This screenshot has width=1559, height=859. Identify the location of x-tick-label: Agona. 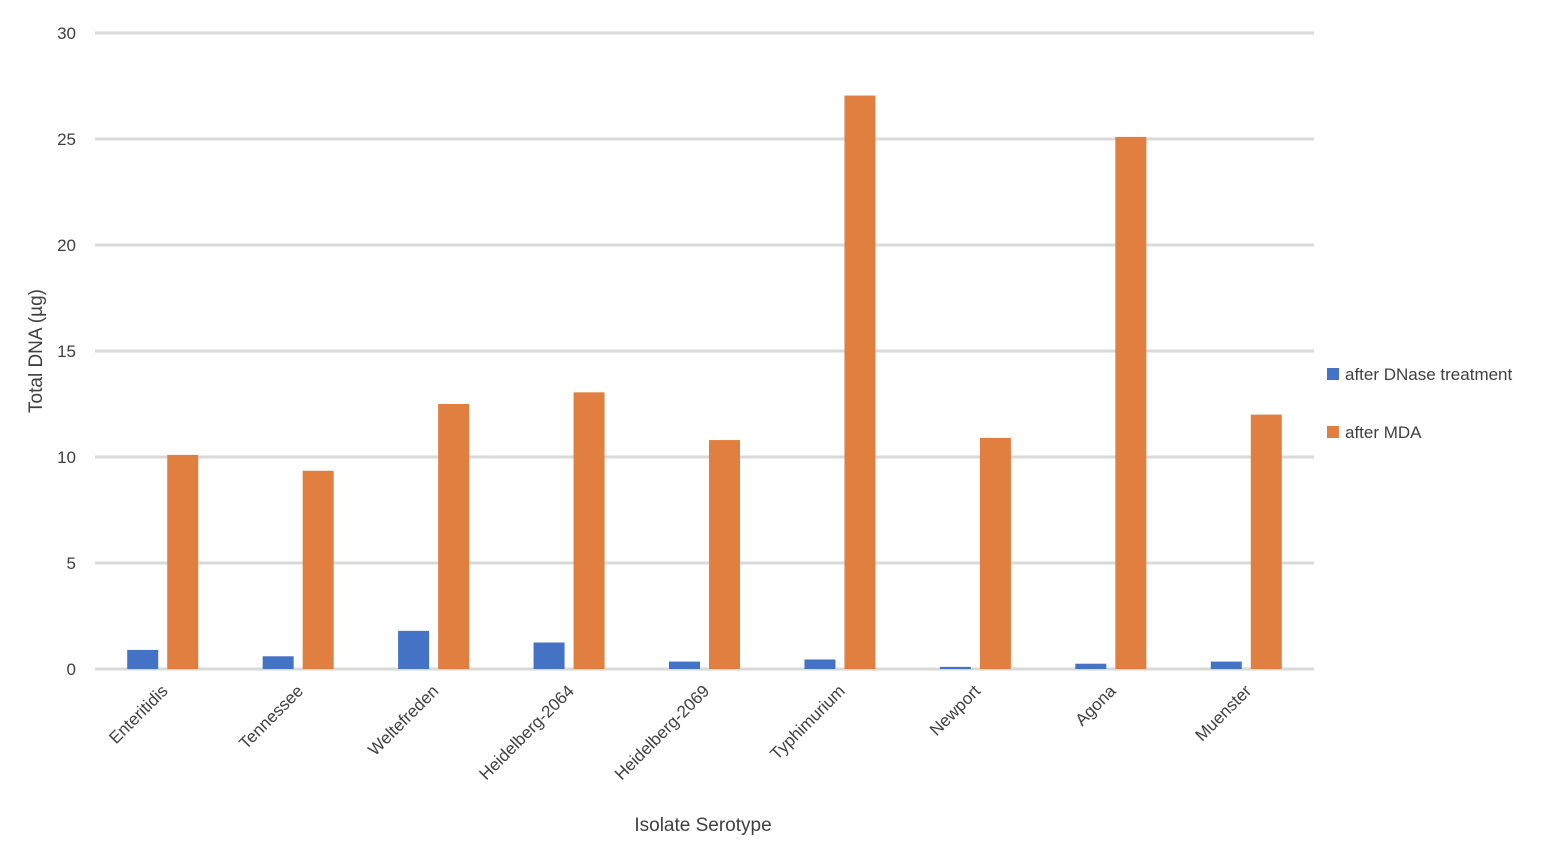
(1095, 705).